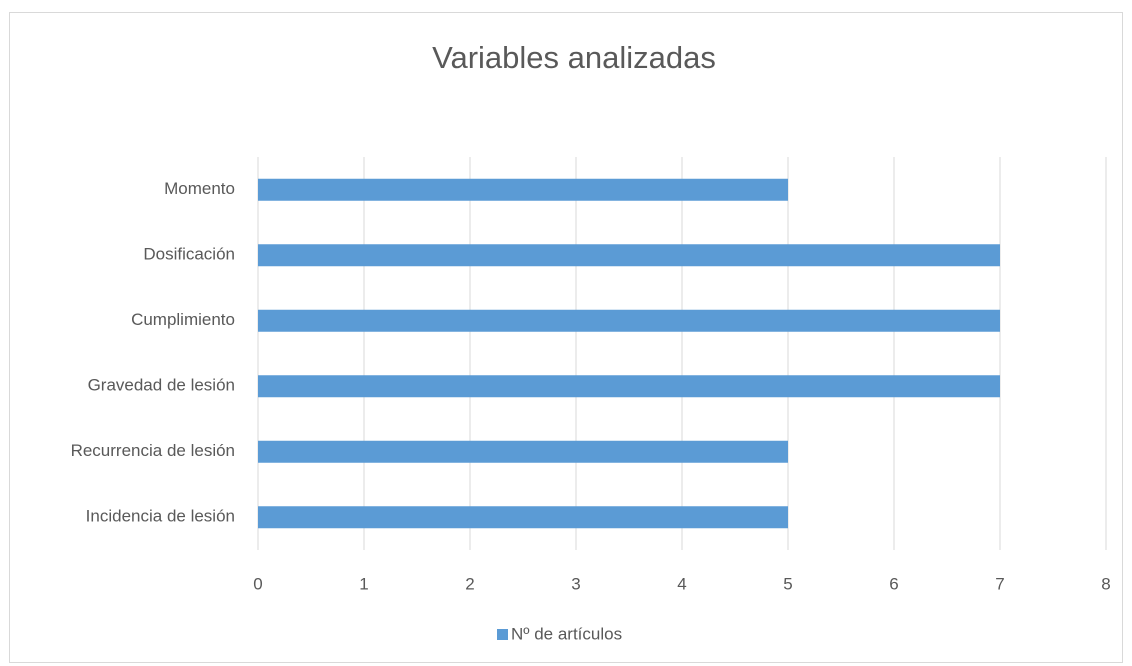 The width and height of the screenshot is (1132, 666). Describe the element at coordinates (189, 254) in the screenshot. I see `y-tick-label: Dosificación` at that location.